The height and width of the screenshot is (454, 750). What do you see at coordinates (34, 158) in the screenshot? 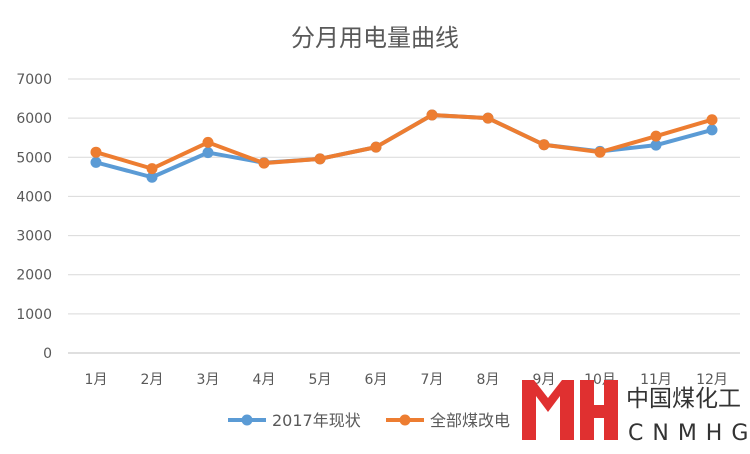
I see `y-tick-label: 5000` at bounding box center [34, 158].